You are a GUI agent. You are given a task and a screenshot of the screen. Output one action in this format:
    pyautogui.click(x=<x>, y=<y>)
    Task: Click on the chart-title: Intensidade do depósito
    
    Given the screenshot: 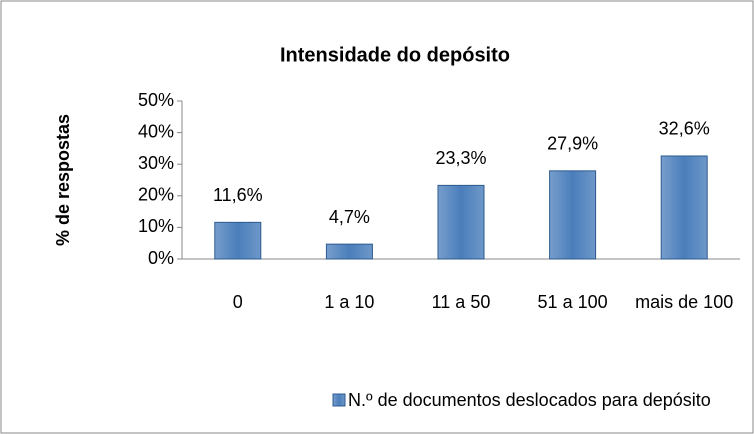 What is the action you would take?
    pyautogui.click(x=395, y=55)
    